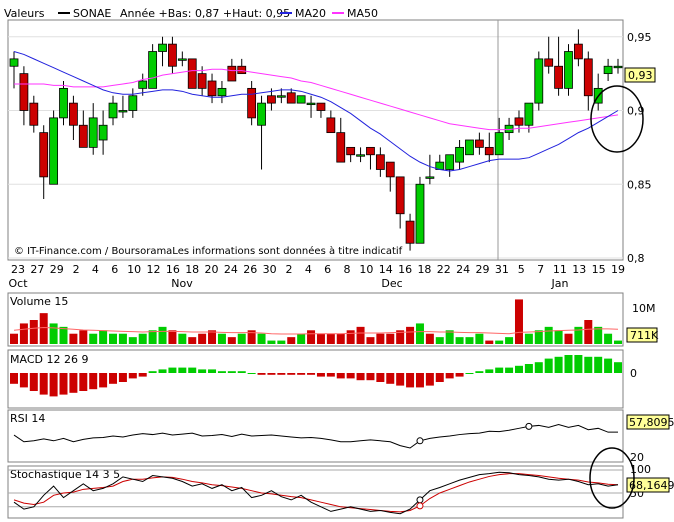  What do you see at coordinates (599, 269) in the screenshot?
I see `x-day-label: 15` at bounding box center [599, 269].